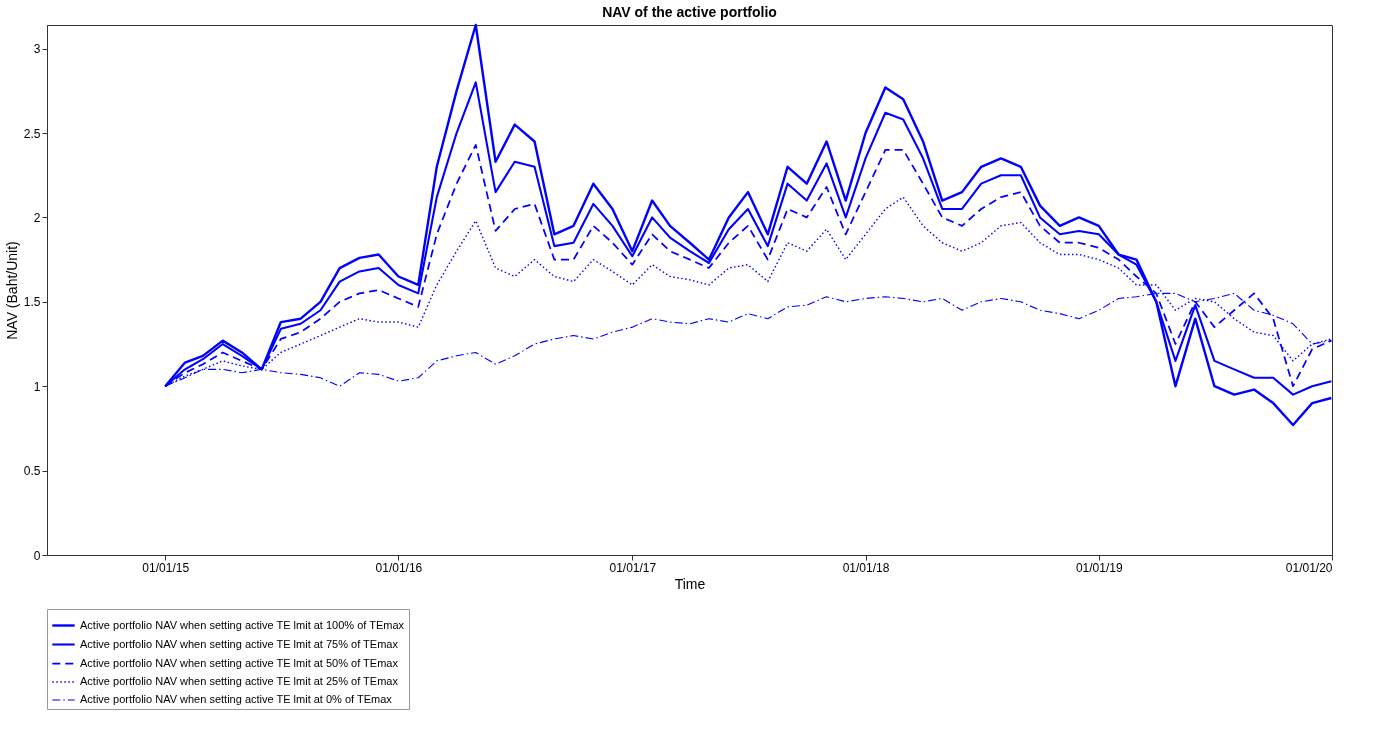 The image size is (1396, 754). Describe the element at coordinates (37, 386) in the screenshot. I see `y-tick-label: 1` at that location.